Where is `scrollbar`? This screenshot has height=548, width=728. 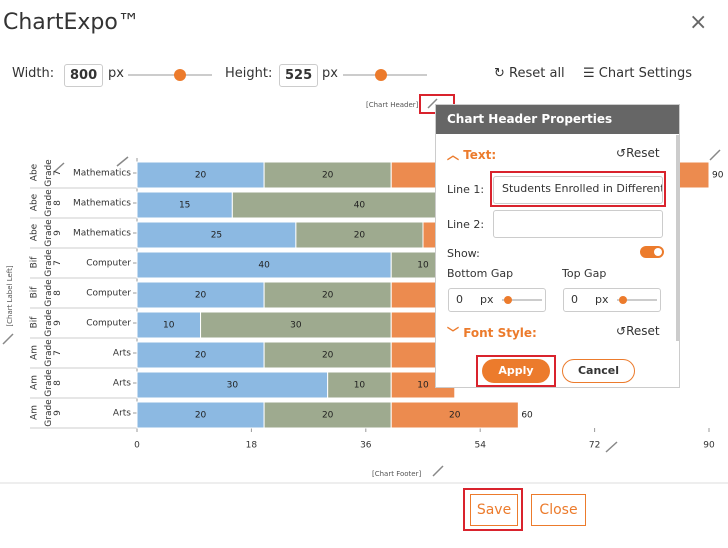 scrollbar is located at coordinates (678, 238).